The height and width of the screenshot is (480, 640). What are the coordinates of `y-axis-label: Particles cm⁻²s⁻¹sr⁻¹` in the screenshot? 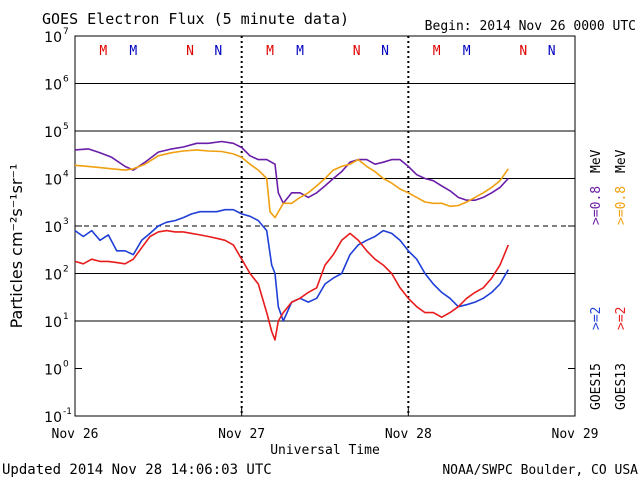 It's located at (16, 246).